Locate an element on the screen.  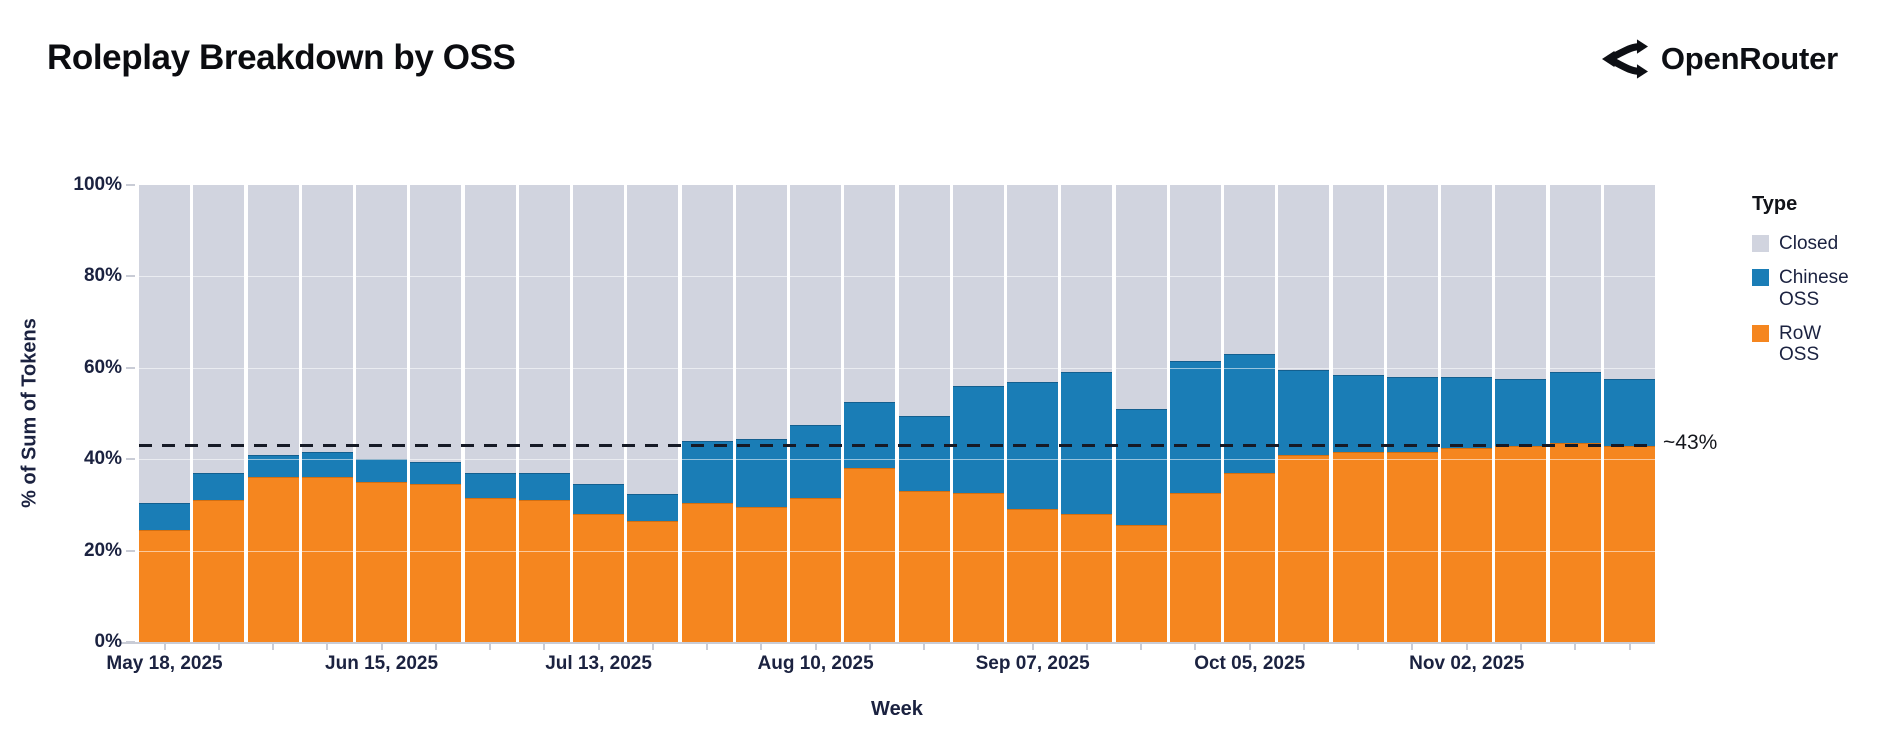
y-tick-label: 0% is located at coordinates (108, 641).